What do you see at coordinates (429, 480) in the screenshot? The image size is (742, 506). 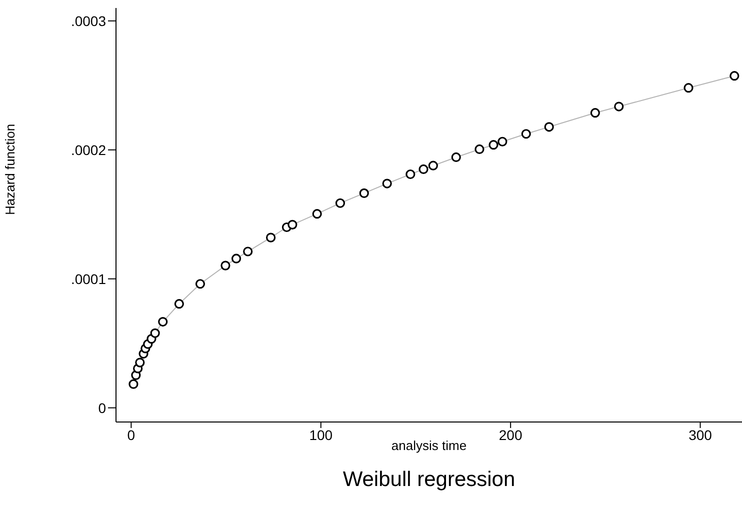 I see `text: Weibull regression` at bounding box center [429, 480].